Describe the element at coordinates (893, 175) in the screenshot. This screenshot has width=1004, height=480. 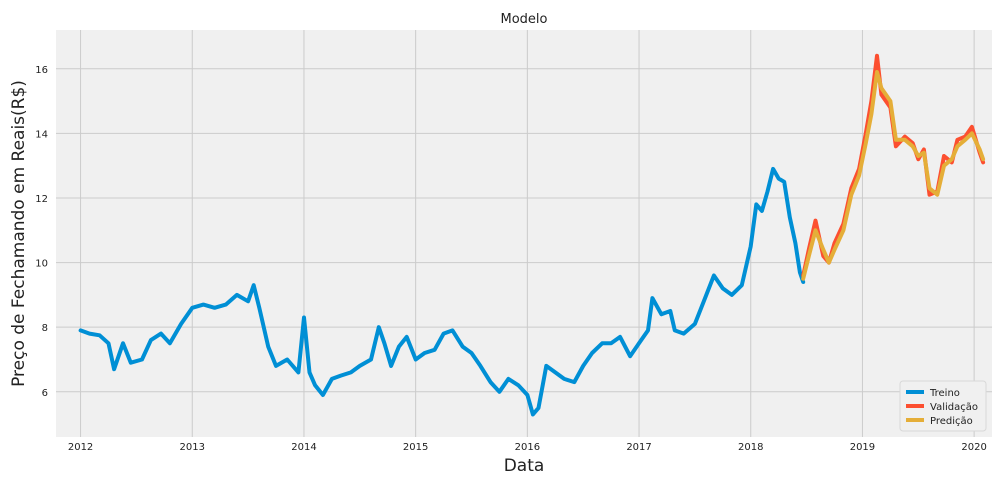
I see `series-line-predicao` at that location.